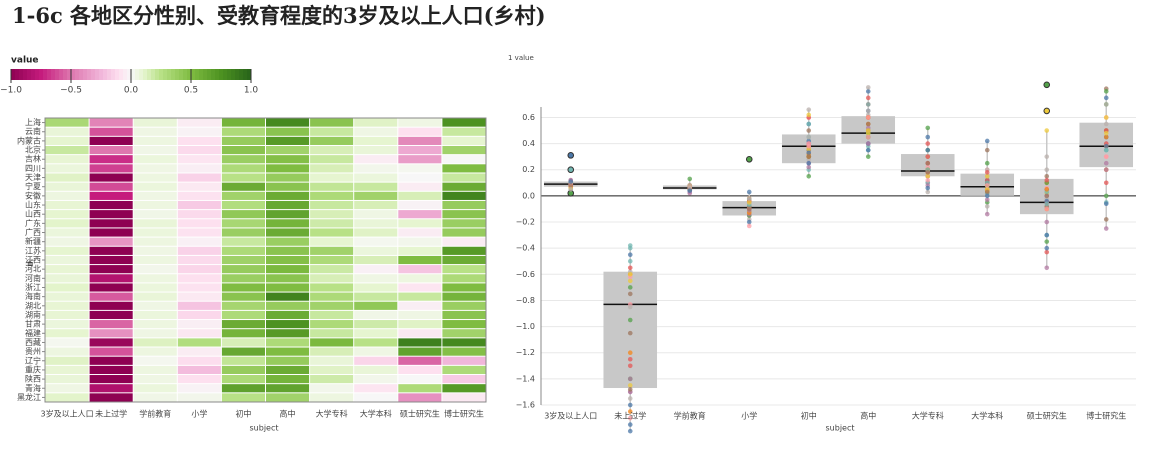 The width and height of the screenshot is (1153, 452). Describe the element at coordinates (528, 169) in the screenshot. I see `y-tick-label: 0.2` at that location.